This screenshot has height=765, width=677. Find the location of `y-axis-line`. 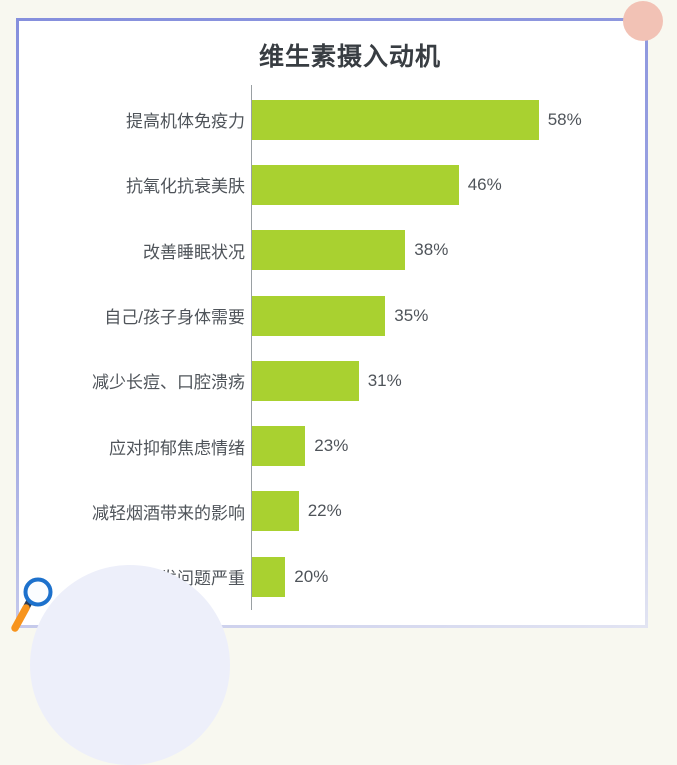

y-axis-line is located at coordinates (251, 347).